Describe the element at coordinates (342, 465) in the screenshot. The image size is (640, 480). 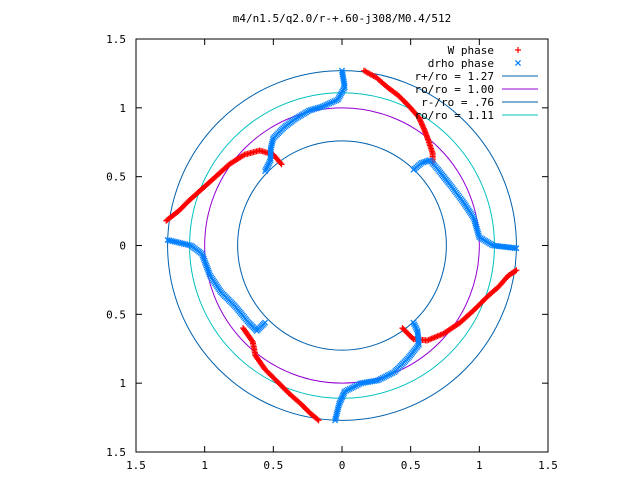
I see `x-tick-label: 0` at that location.